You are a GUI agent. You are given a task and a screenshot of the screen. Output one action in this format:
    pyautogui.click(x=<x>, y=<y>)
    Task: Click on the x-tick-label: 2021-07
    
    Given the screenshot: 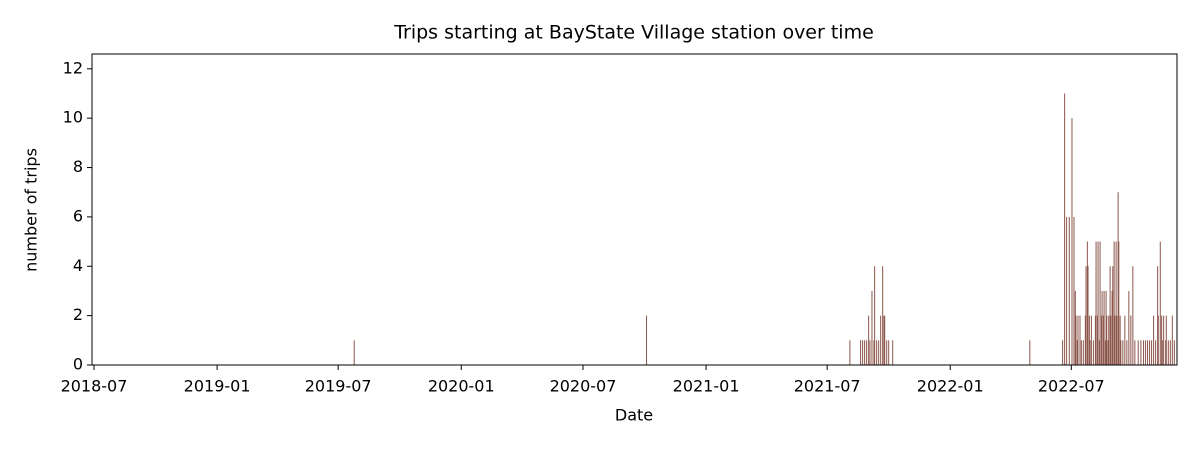 What is the action you would take?
    pyautogui.click(x=827, y=386)
    